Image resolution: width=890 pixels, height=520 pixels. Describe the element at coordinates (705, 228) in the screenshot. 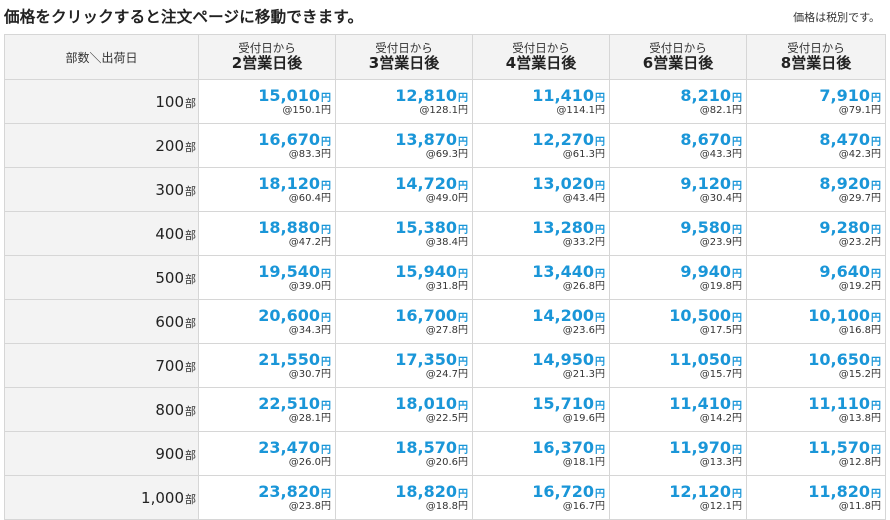

I see `price-value: 9,580` at that location.